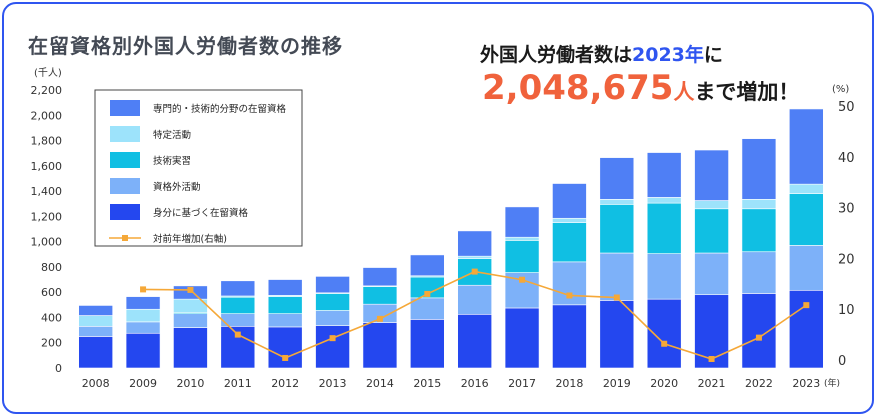 The image size is (880, 420). Describe the element at coordinates (747, 92) in the screenshot. I see `headline-line2-suffix: まで増加！` at that location.